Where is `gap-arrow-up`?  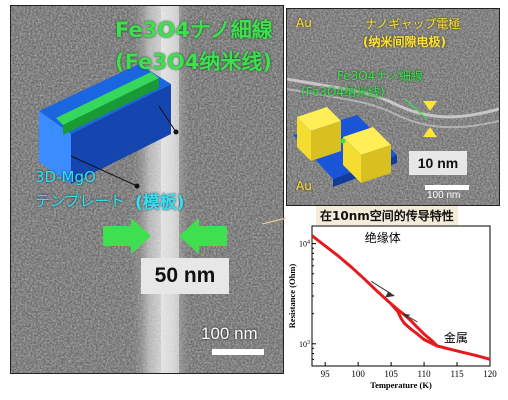 gap-arrow-up is located at coordinates (430, 132).